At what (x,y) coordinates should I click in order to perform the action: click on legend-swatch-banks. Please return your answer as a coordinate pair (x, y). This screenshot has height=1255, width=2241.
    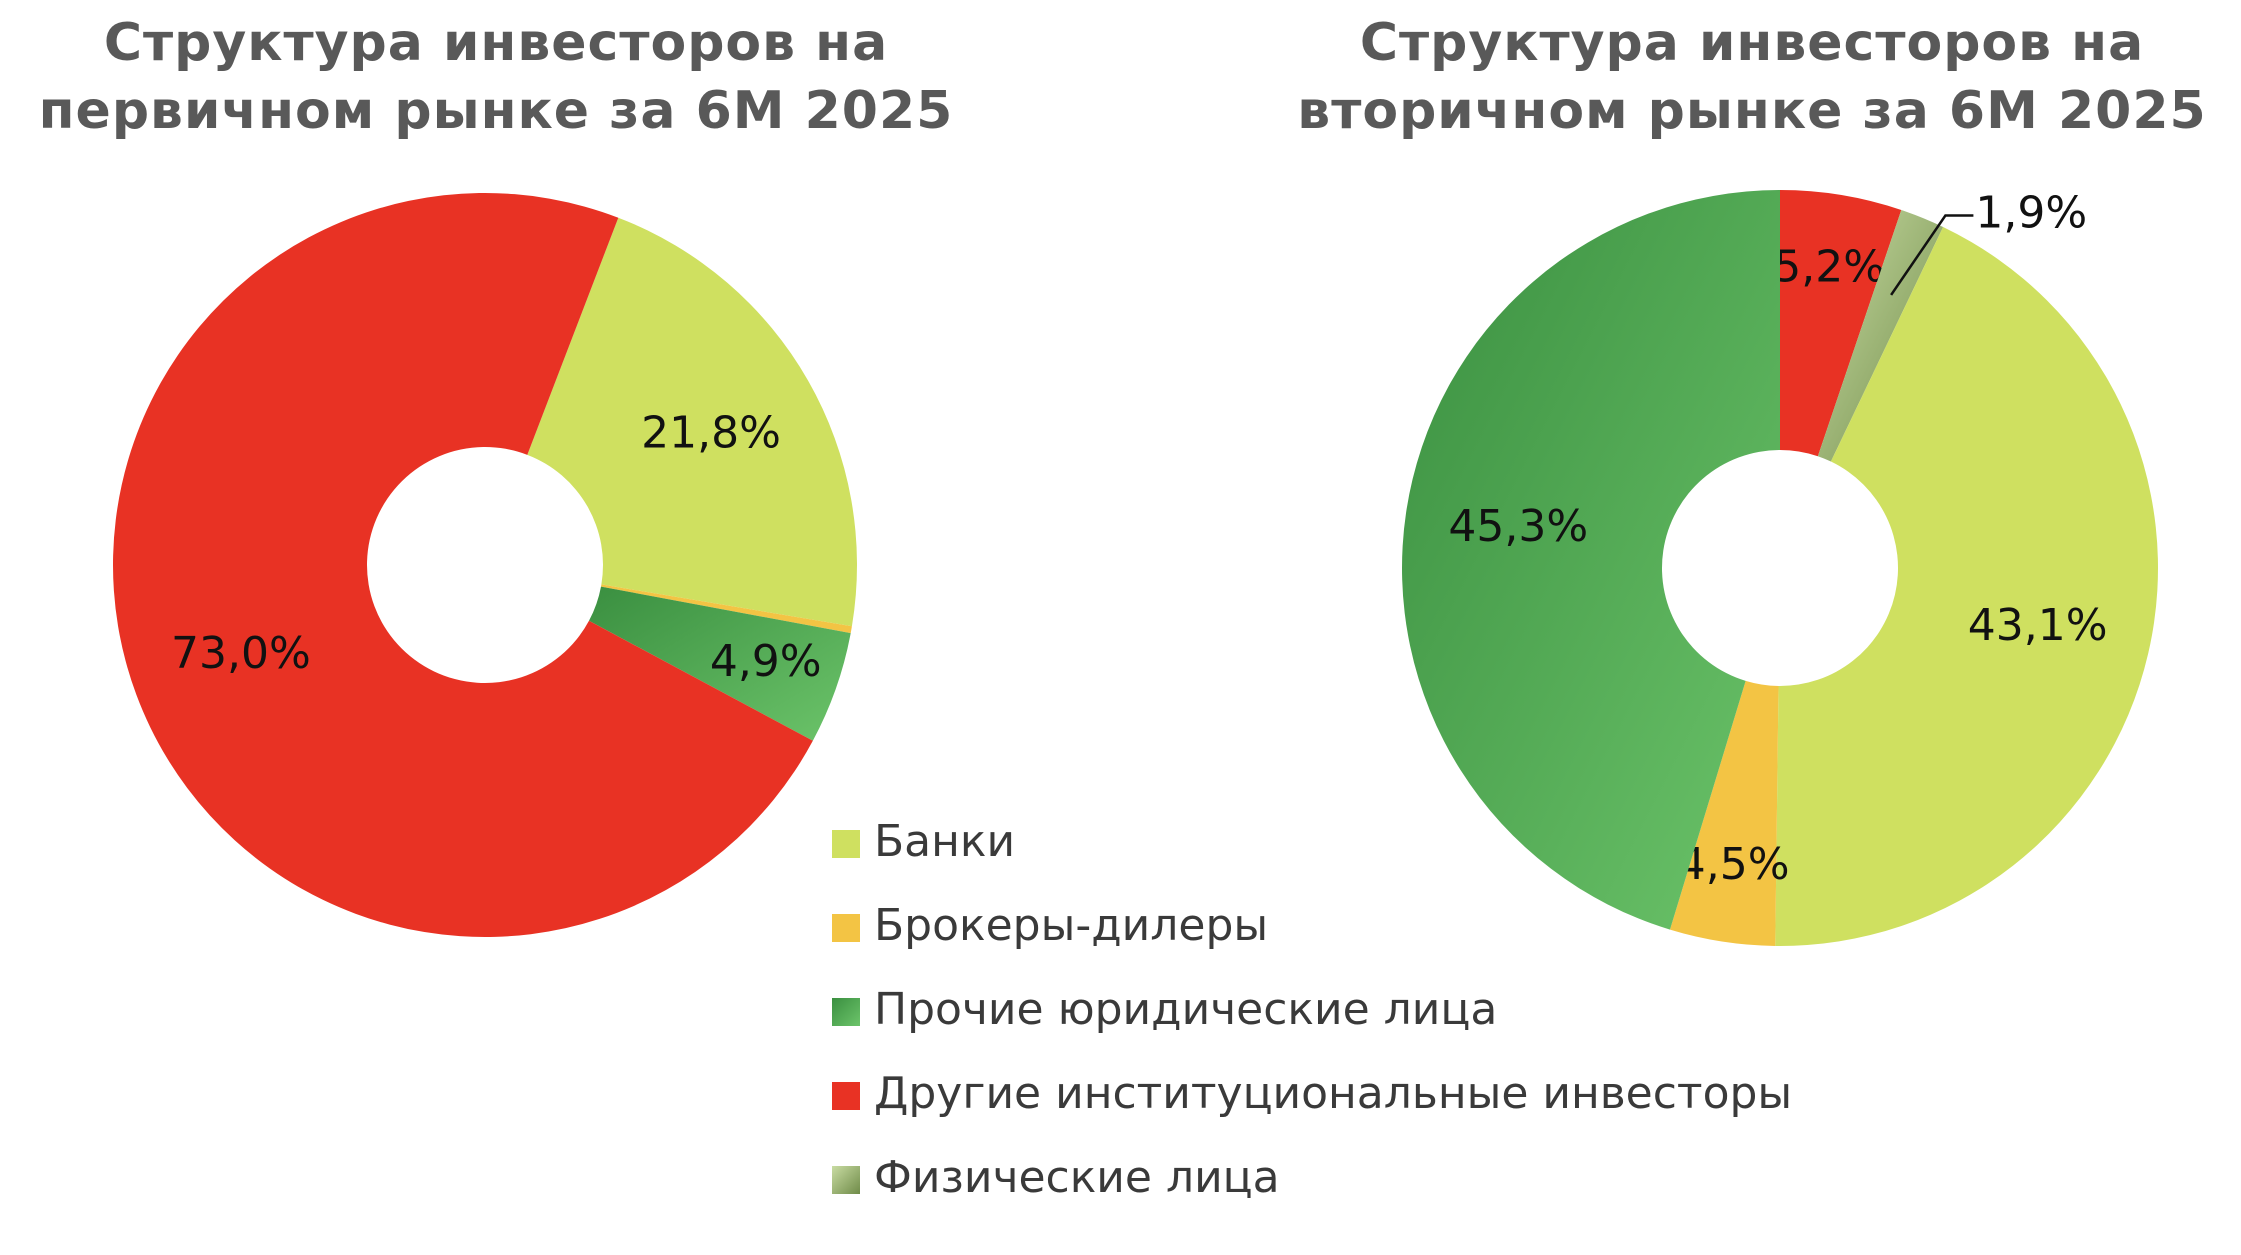
    Looking at the image, I should click on (846, 844).